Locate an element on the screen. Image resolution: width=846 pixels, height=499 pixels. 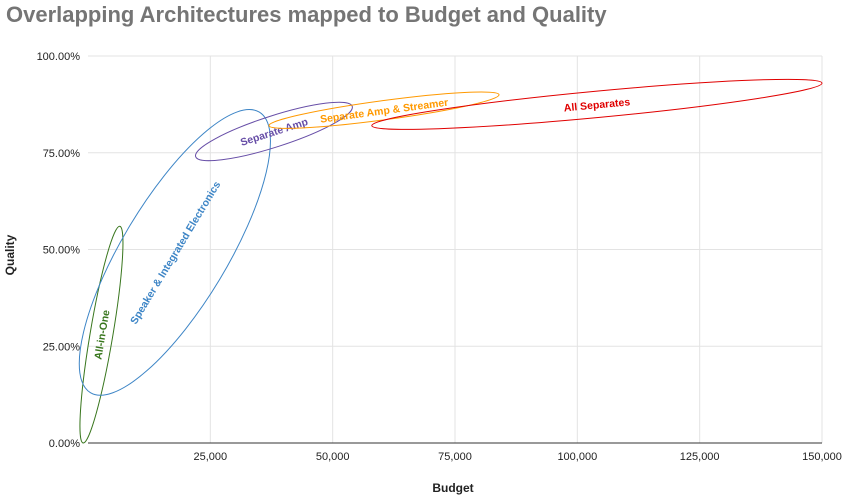
y-tick-label: 25.00% is located at coordinates (62, 347).